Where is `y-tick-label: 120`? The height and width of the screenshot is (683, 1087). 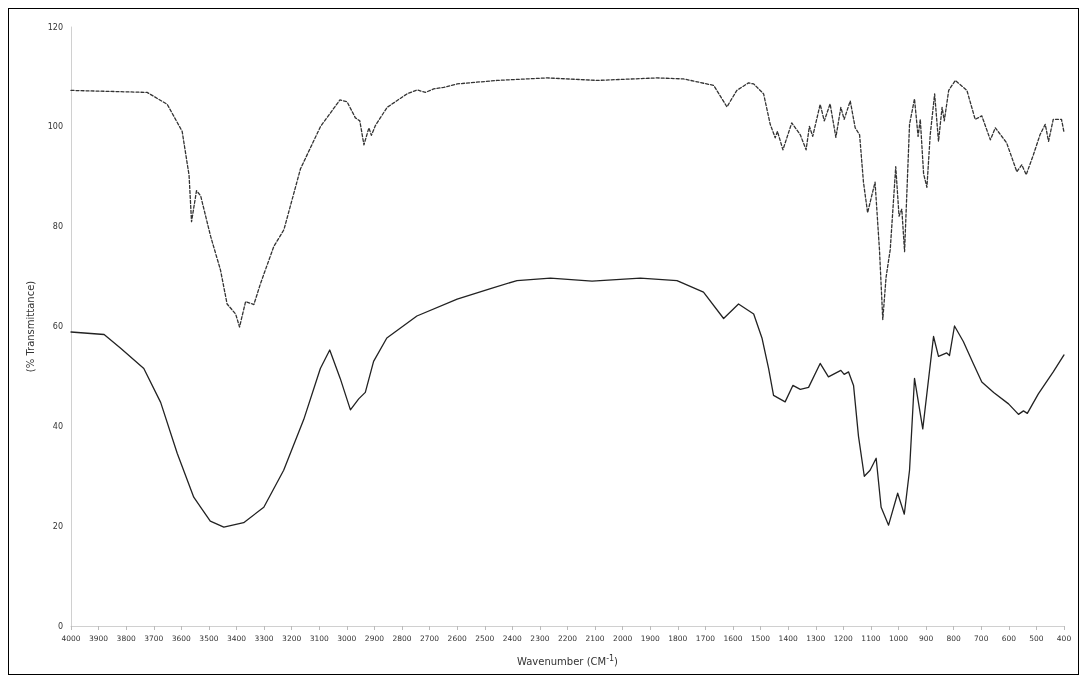 y-tick-label: 120 is located at coordinates (55, 27).